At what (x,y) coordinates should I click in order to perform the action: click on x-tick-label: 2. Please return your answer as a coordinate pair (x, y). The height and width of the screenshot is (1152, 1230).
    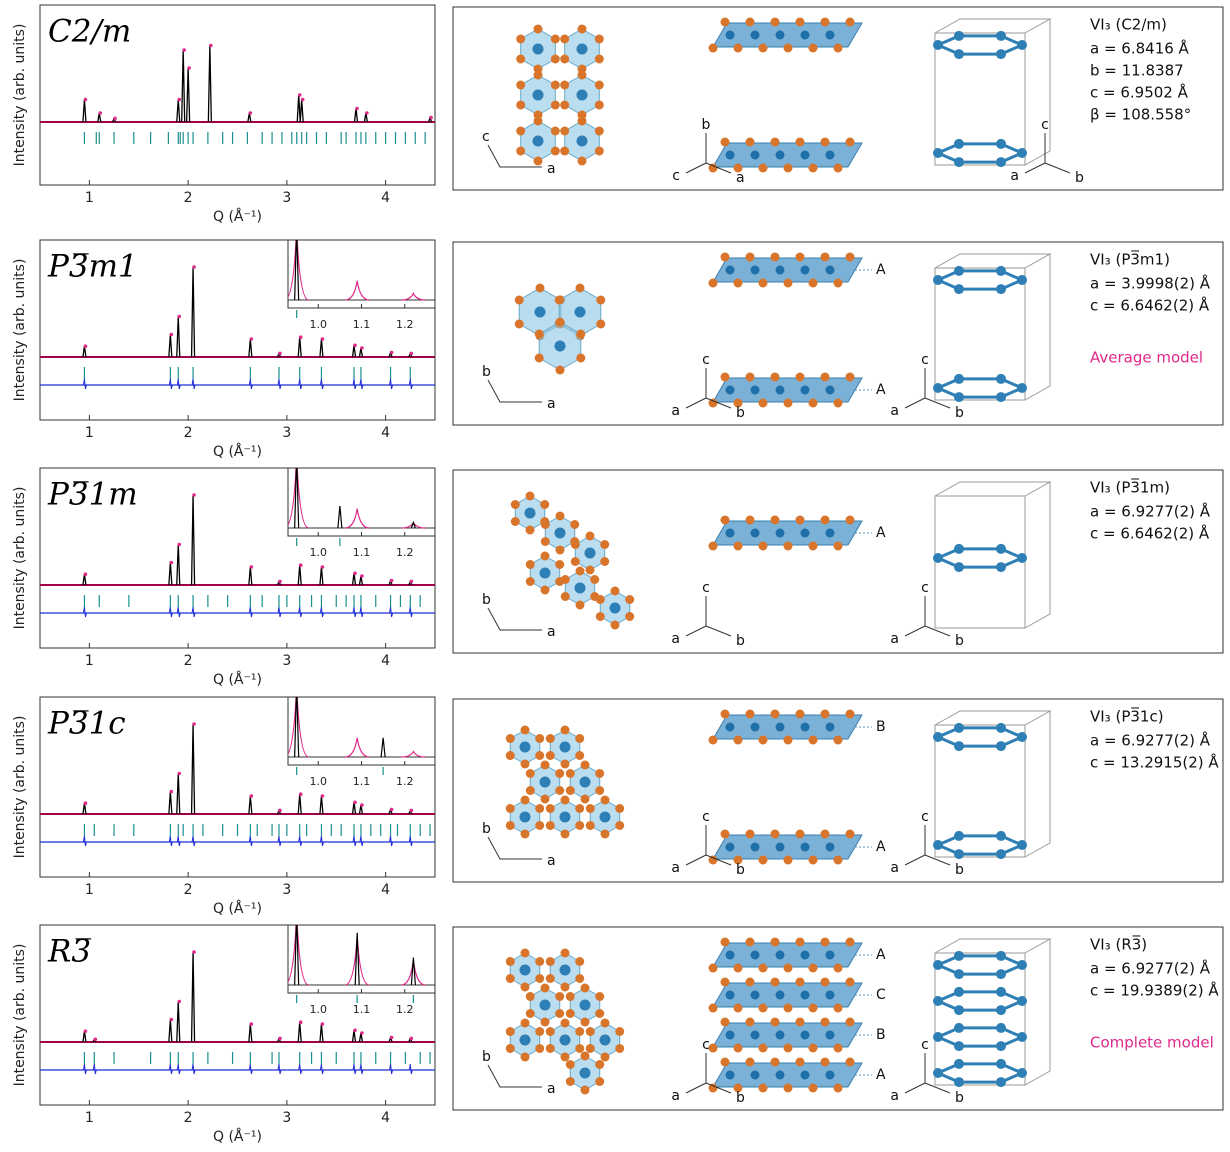
    Looking at the image, I should click on (188, 198).